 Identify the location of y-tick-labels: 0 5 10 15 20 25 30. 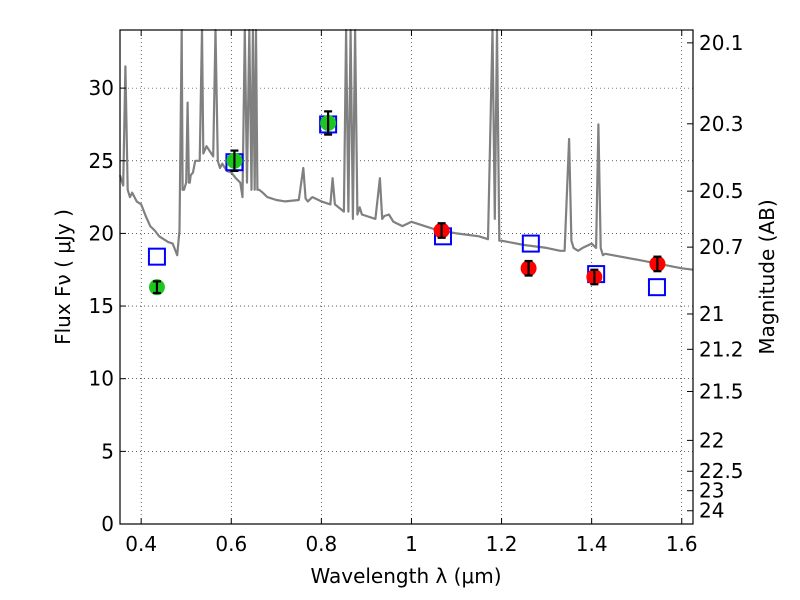
(101, 306).